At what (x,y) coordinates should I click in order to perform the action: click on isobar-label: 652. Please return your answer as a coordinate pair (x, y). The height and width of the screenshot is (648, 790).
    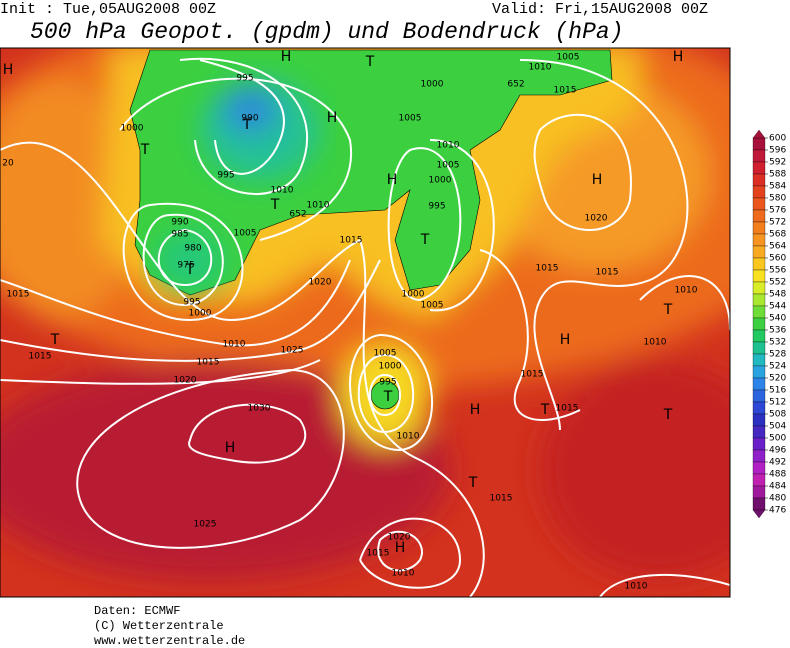
    Looking at the image, I should click on (297, 215).